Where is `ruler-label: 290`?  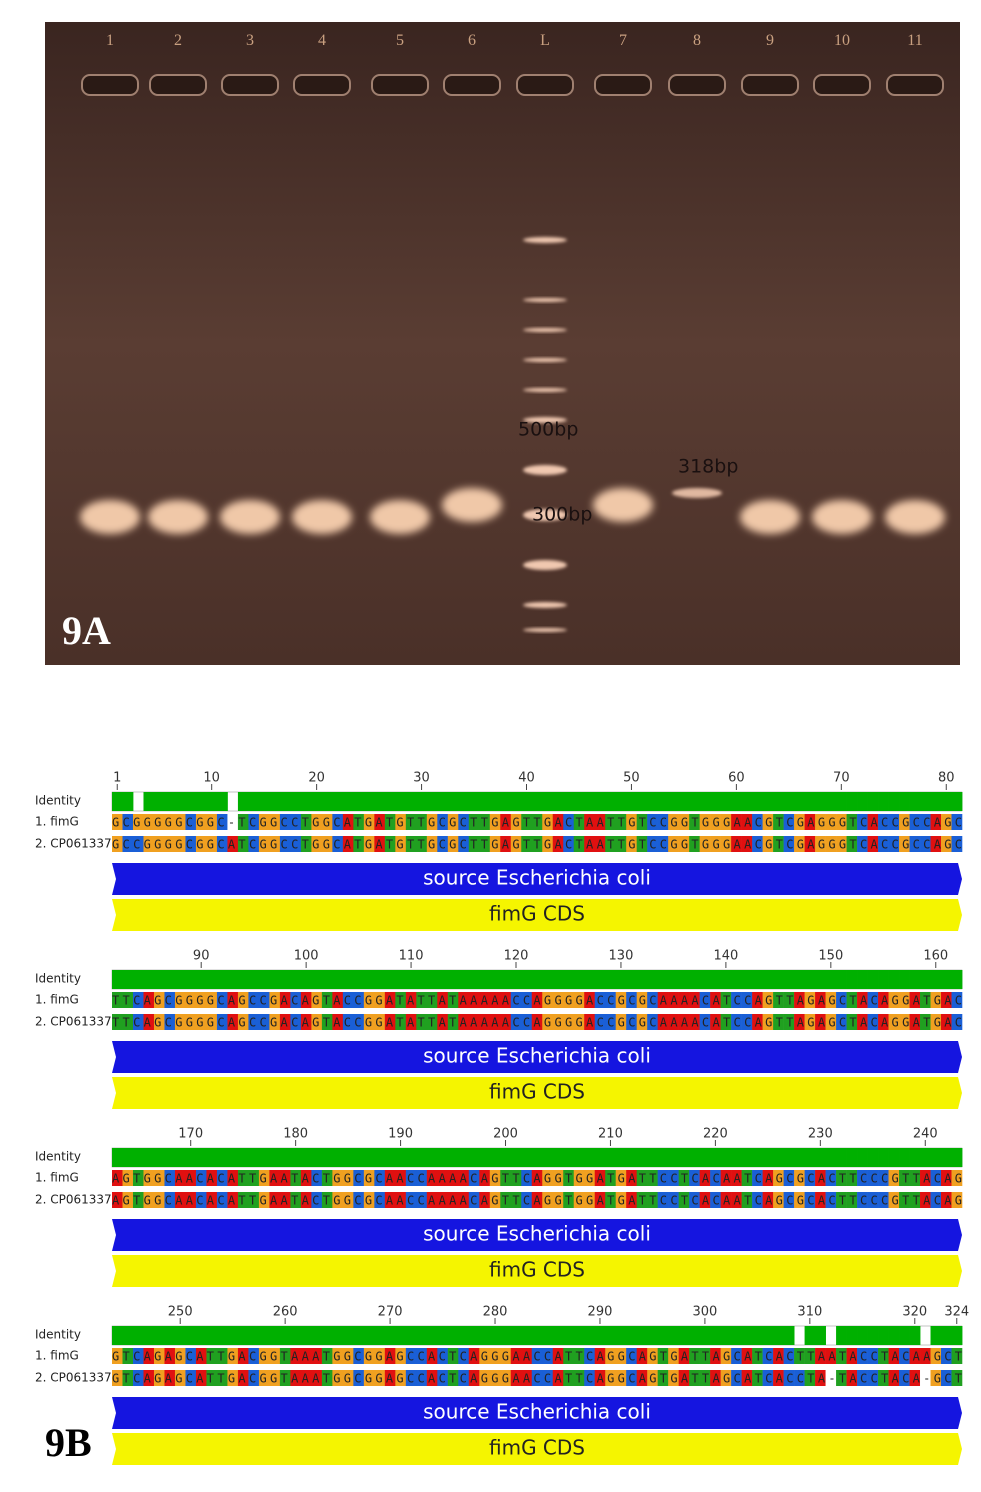
ruler-label: 290 is located at coordinates (600, 1312).